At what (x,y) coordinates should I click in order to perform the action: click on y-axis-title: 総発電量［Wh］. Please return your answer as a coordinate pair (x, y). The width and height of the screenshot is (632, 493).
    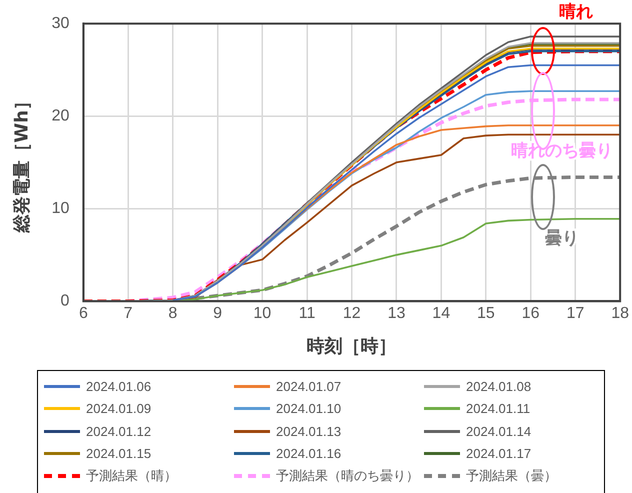
    Looking at the image, I should click on (21, 163).